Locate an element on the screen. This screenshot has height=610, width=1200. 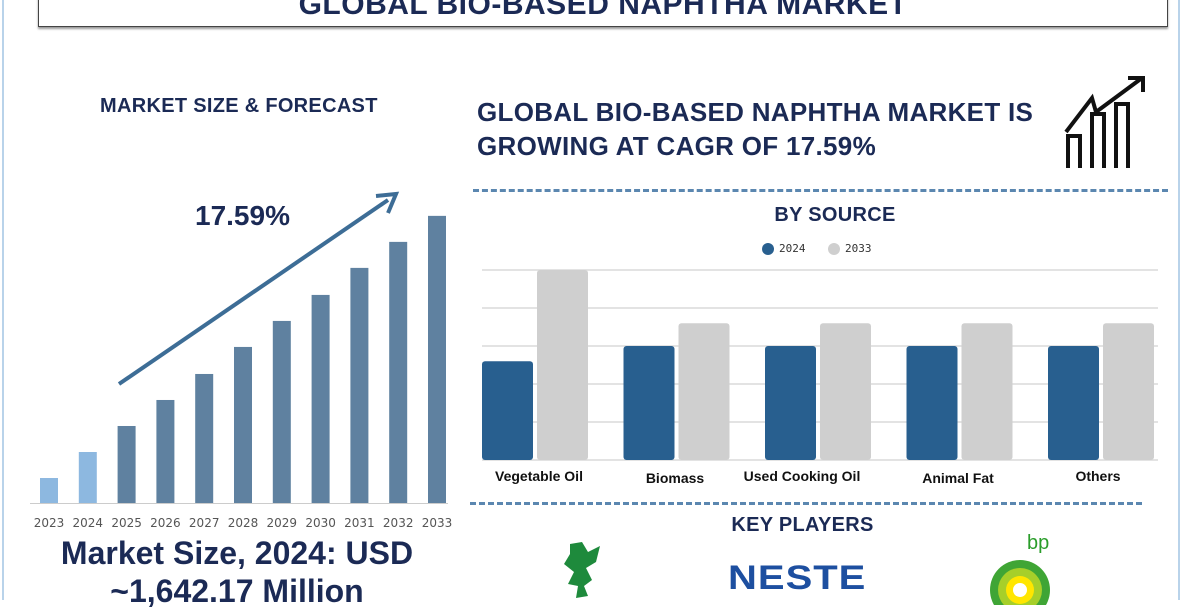
bar-2026 is located at coordinates (165, 451).